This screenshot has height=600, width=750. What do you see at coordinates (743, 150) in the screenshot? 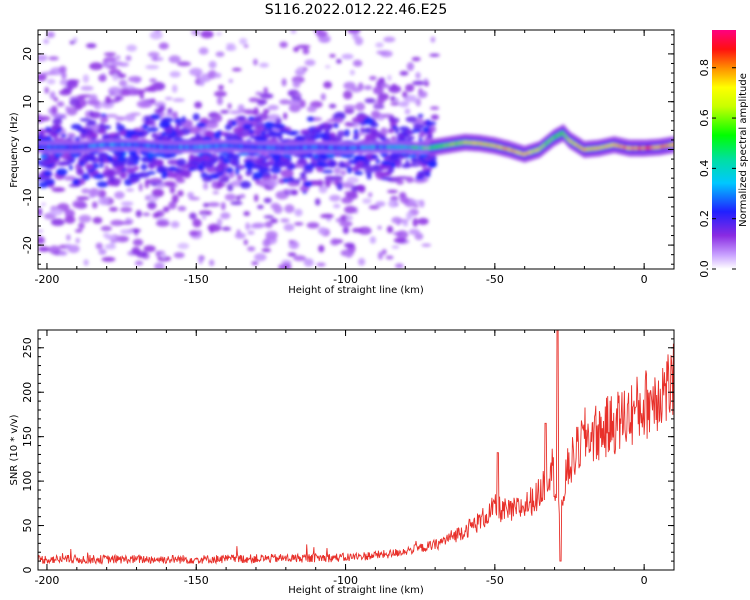
I see `colorbar-title: Normalized spectral amplitude` at bounding box center [743, 150].